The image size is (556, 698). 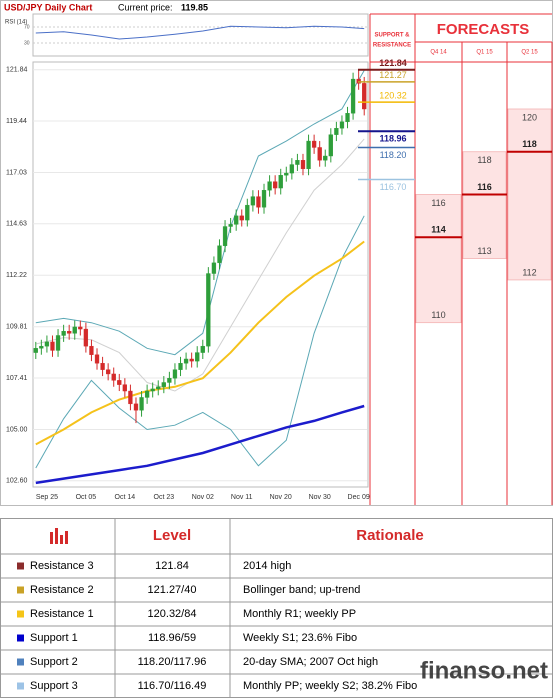 I want to click on y-tick-label: 109.81, so click(x=17, y=327).